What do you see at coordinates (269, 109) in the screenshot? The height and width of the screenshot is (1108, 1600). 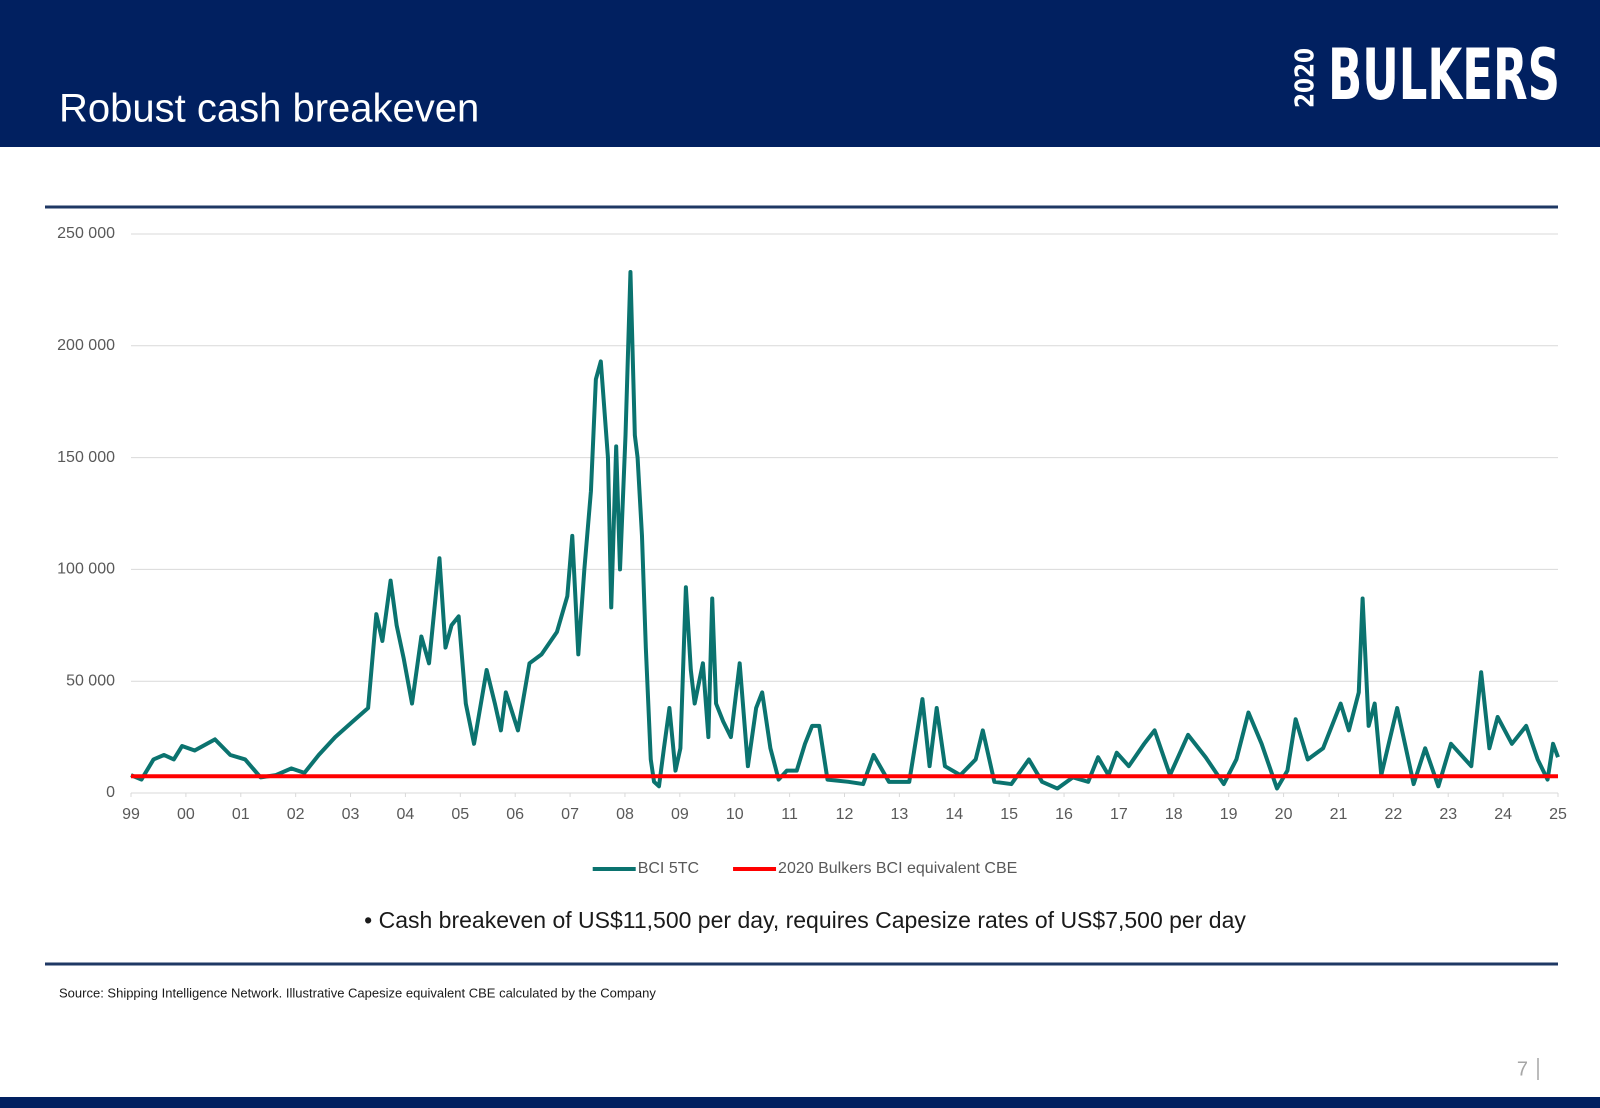 I see `slide-title: Robust cash breakeven` at bounding box center [269, 109].